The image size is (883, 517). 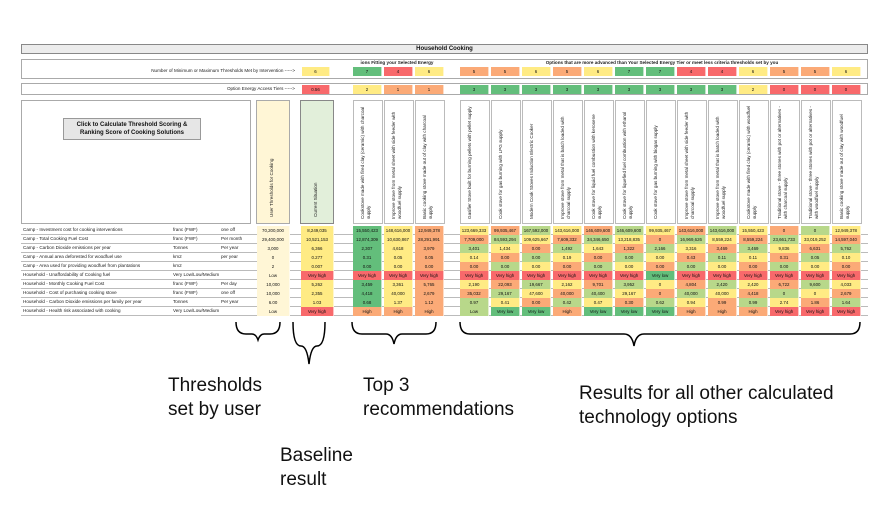 I want to click on option-value: 109,625,667, so click(x=536, y=239).